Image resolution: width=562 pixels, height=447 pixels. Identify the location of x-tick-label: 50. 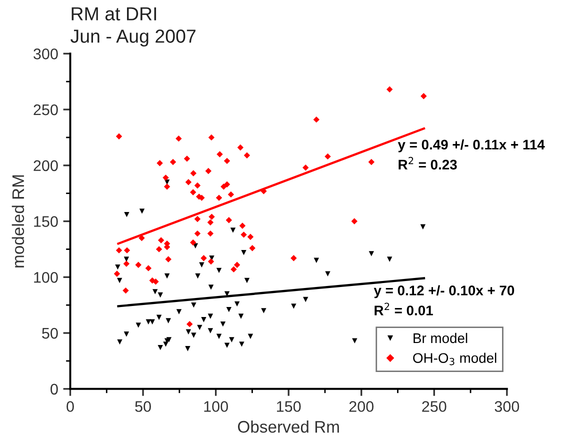
(143, 406).